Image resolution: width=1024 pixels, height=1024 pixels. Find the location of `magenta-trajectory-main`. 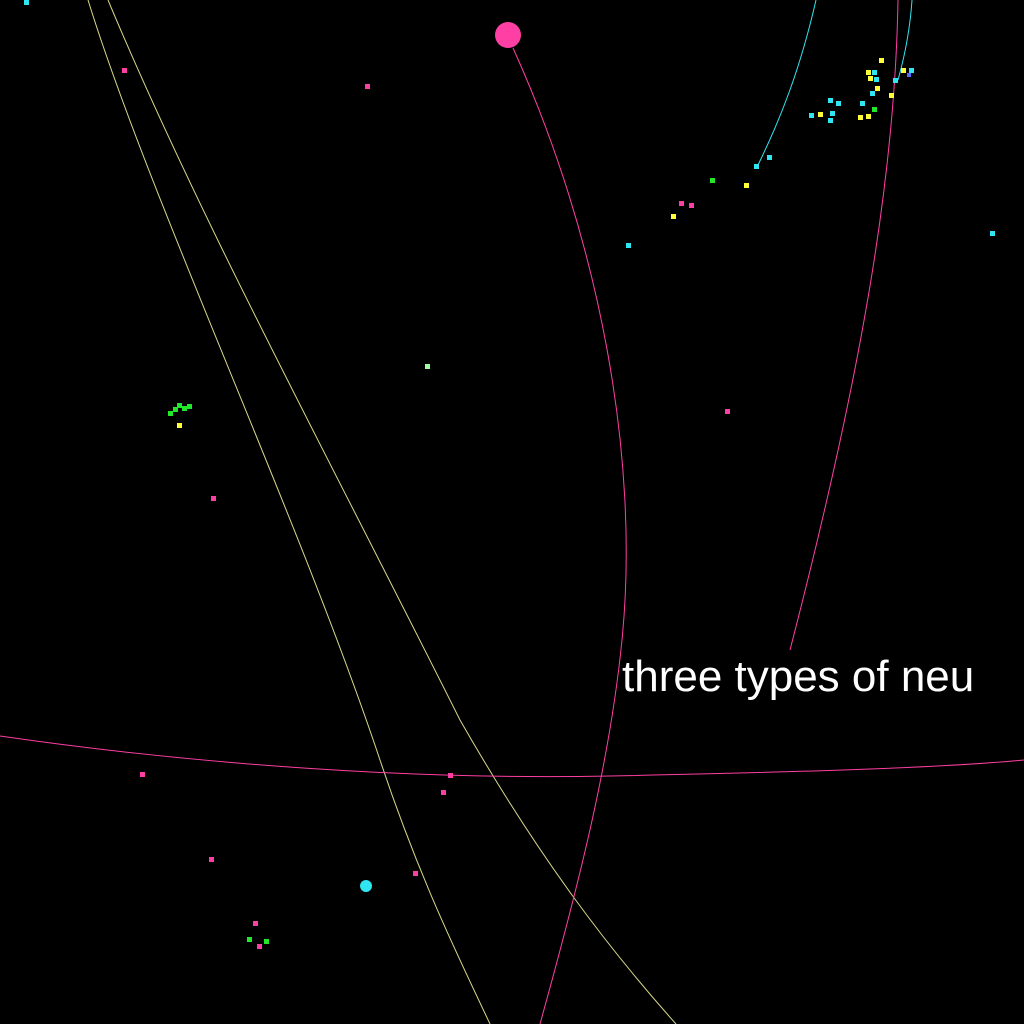

magenta-trajectory-main is located at coordinates (569, 535).